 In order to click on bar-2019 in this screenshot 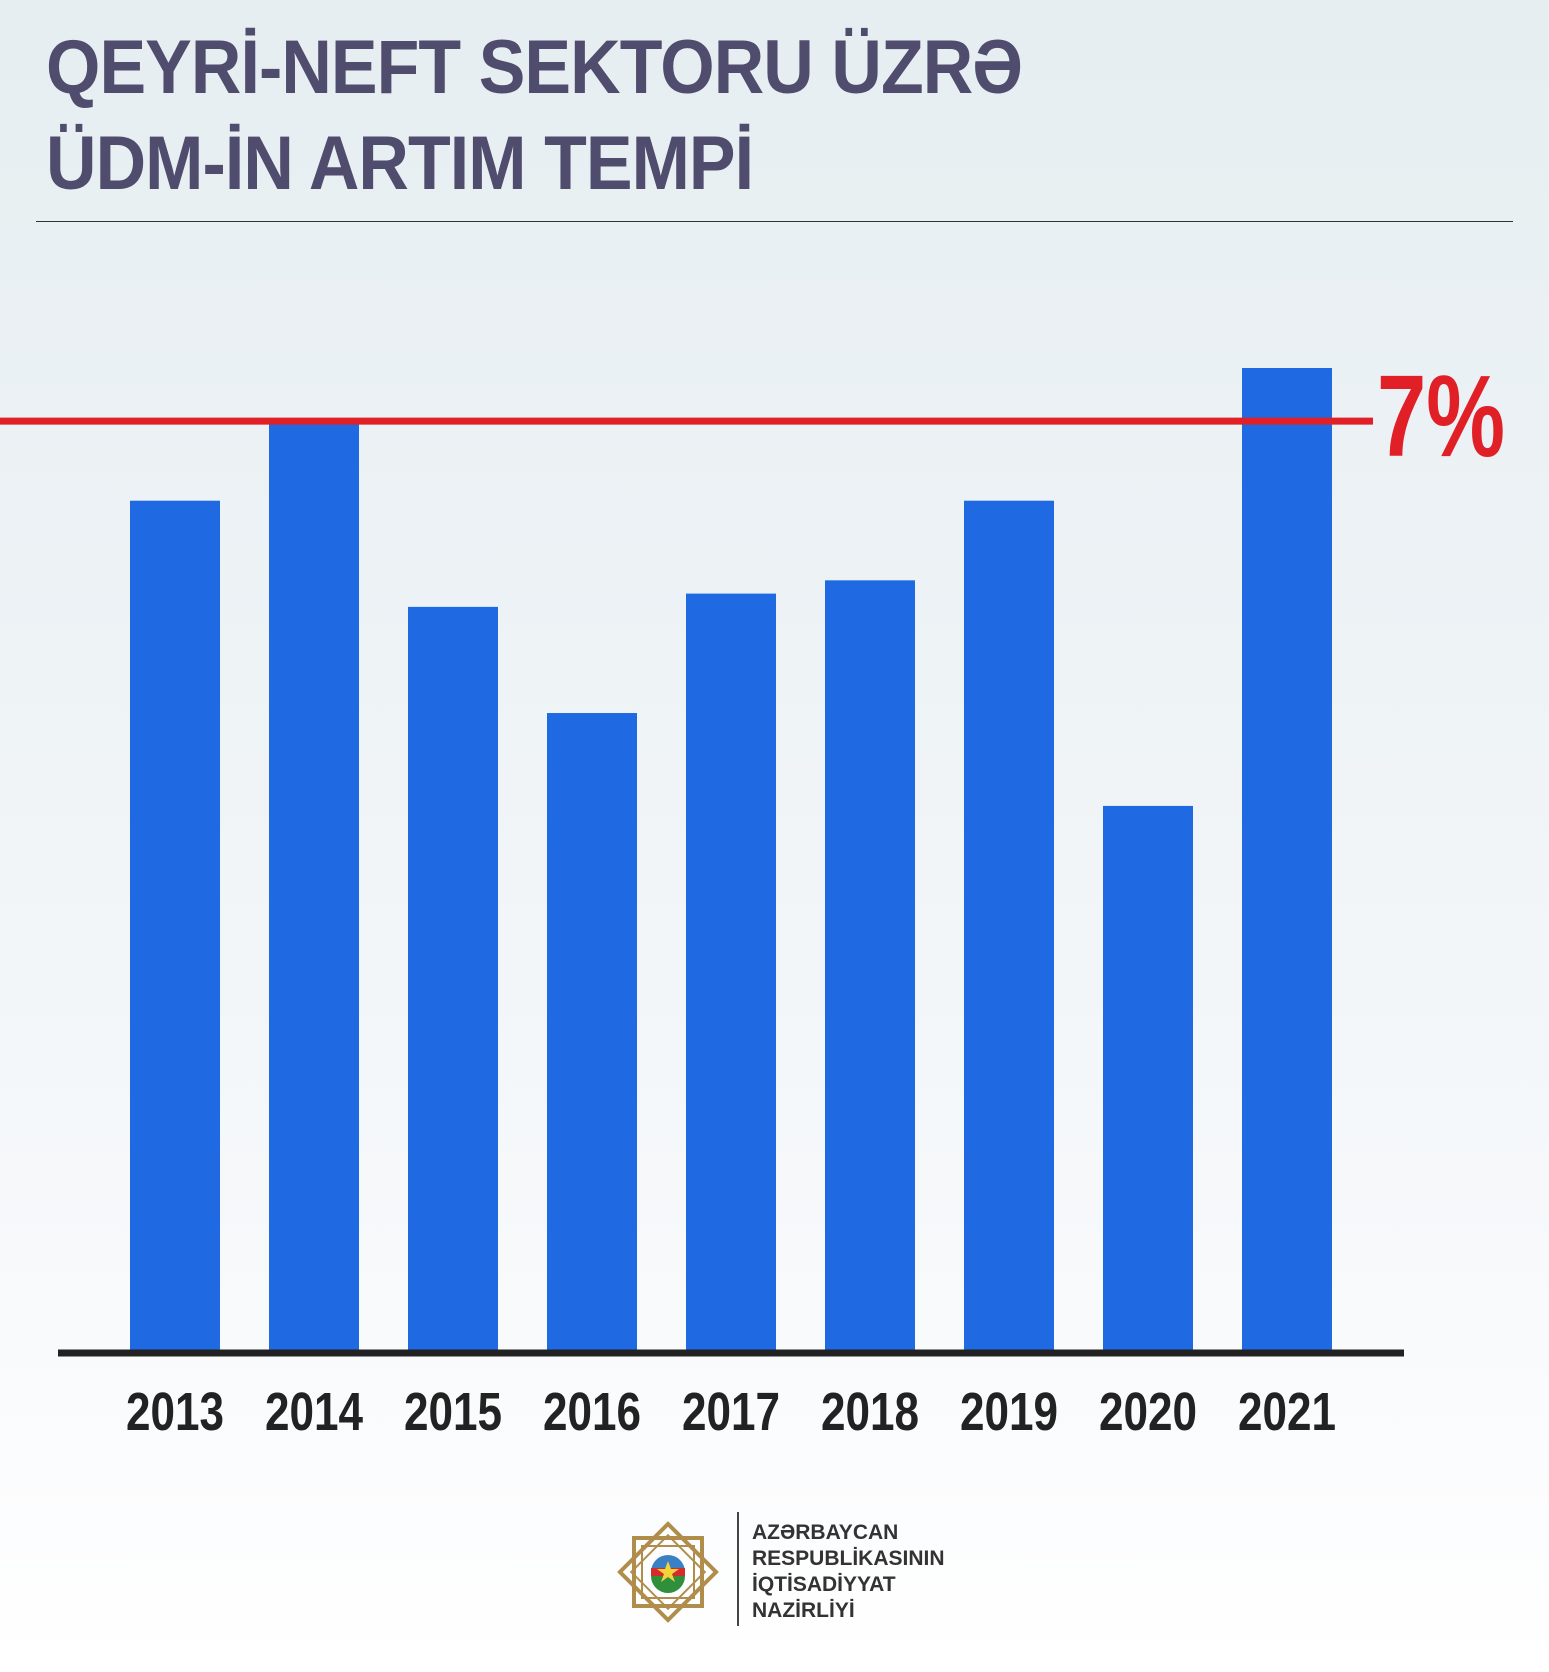, I will do `click(1009, 925)`.